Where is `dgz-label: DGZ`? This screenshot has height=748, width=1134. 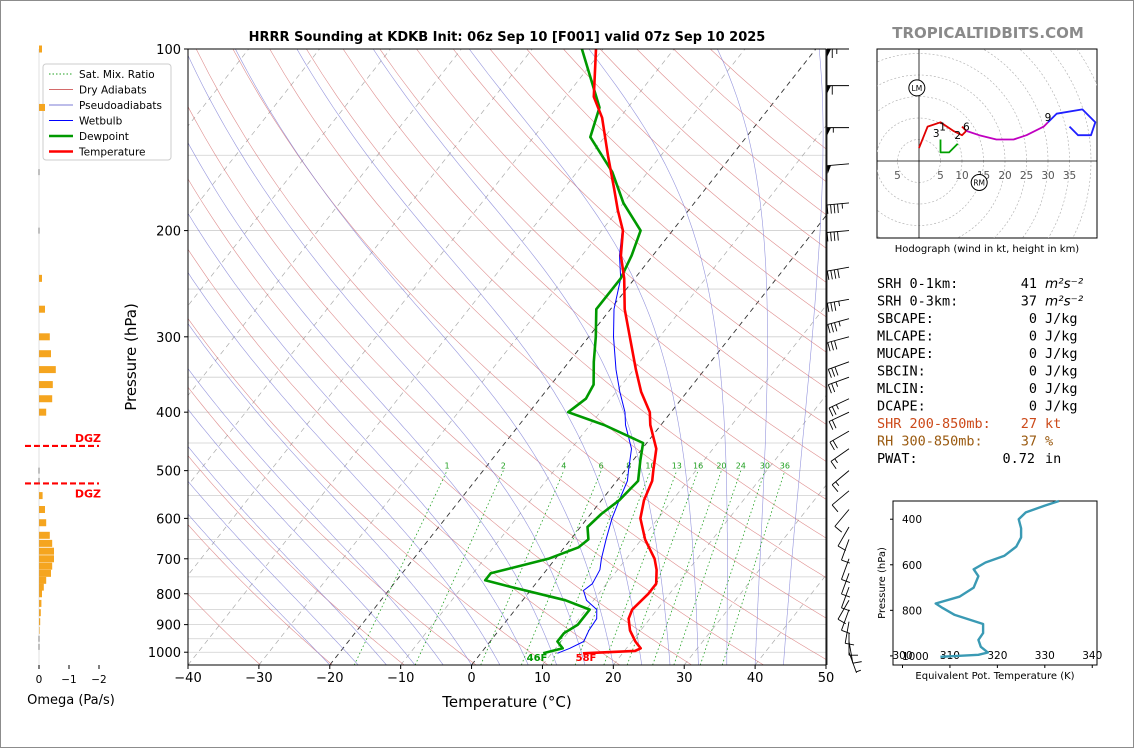 dgz-label: DGZ is located at coordinates (88, 493).